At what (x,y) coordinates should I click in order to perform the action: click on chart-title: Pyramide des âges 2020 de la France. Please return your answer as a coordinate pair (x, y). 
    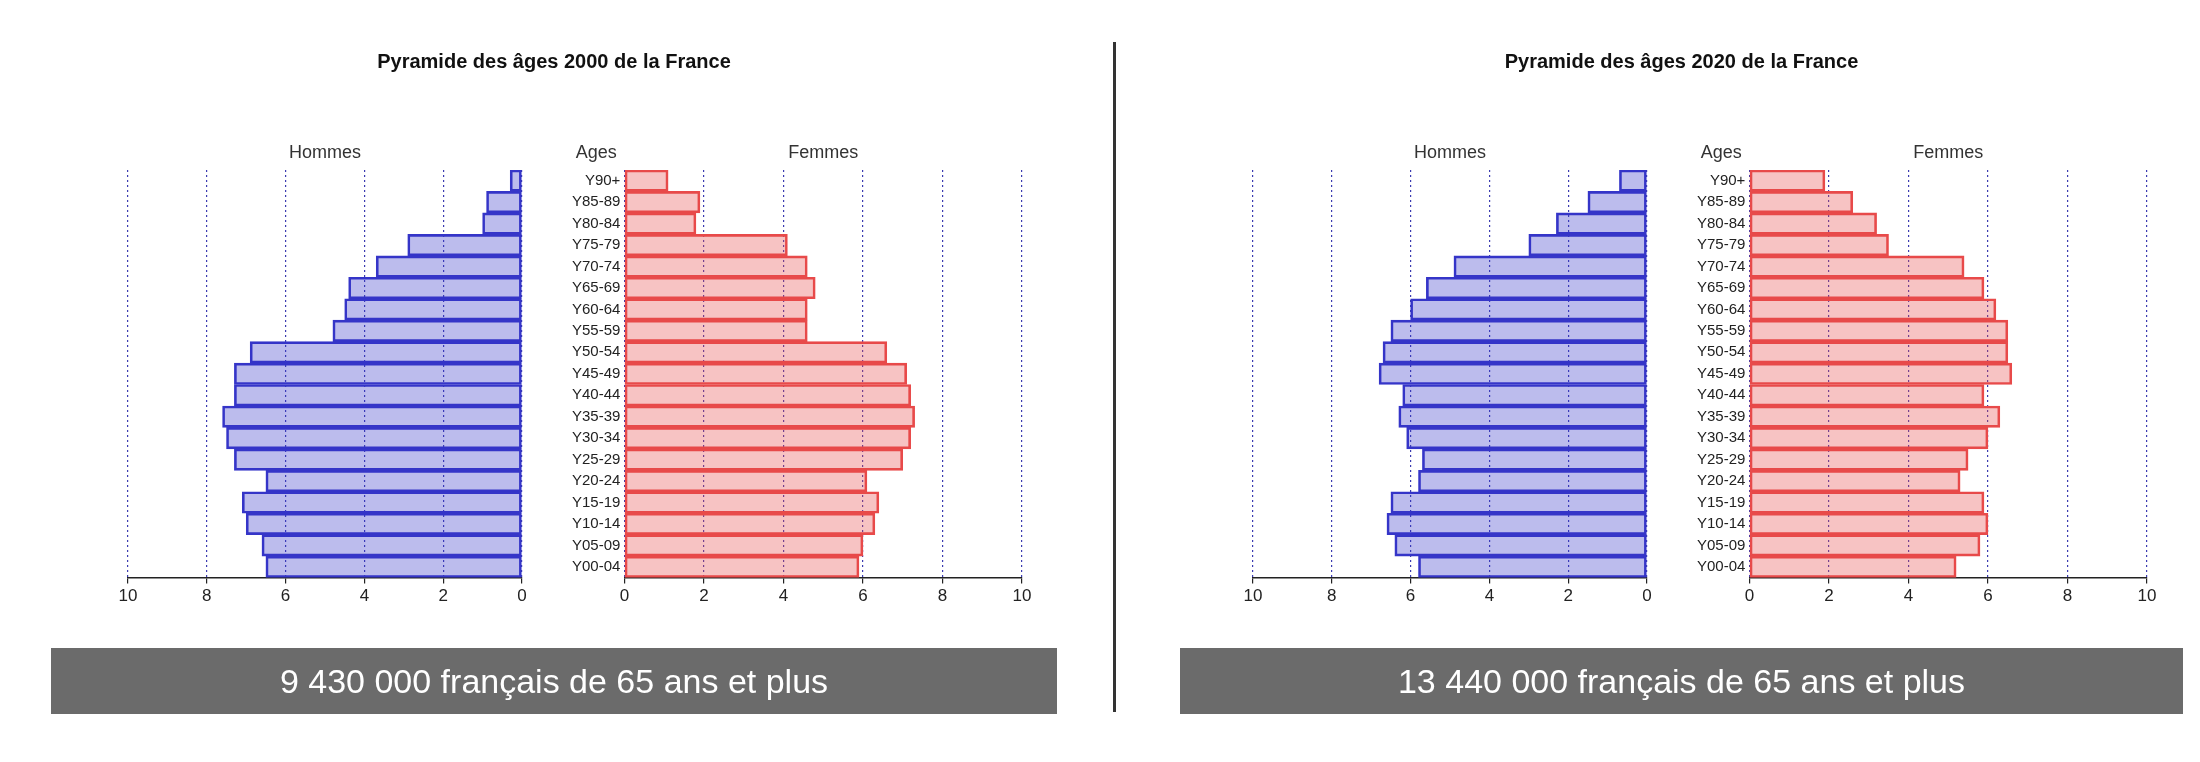
    Looking at the image, I should click on (1681, 61).